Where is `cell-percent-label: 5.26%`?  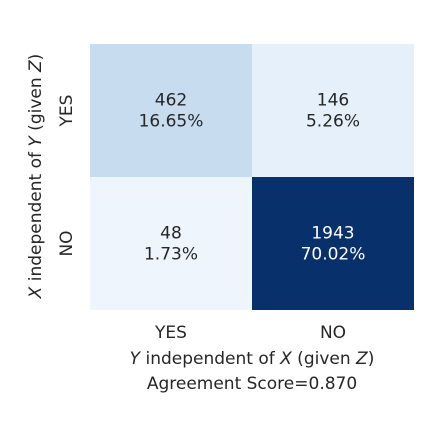 cell-percent-label: 5.26% is located at coordinates (333, 122).